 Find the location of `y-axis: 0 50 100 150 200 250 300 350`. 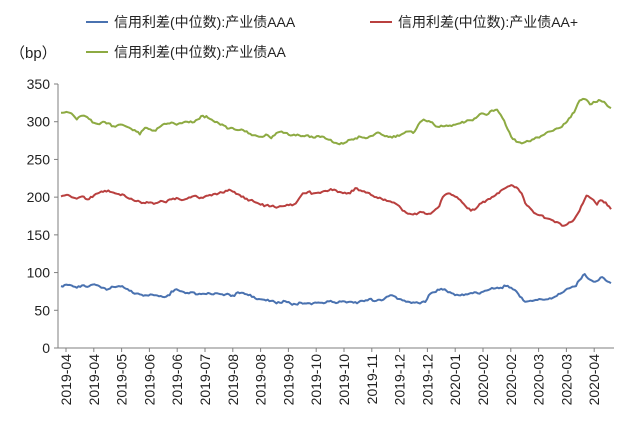

y-axis: 0 50 100 150 200 250 300 350 is located at coordinates (43, 216).